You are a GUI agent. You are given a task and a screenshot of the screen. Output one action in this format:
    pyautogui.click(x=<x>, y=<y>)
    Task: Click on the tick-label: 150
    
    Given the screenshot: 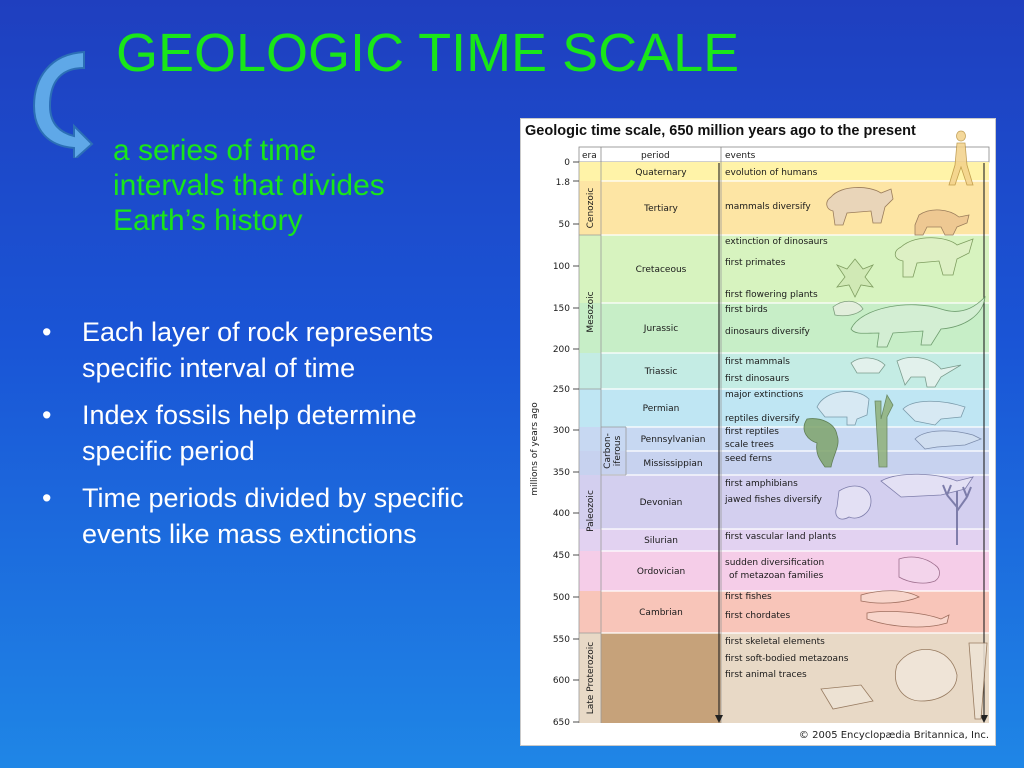 What is the action you would take?
    pyautogui.click(x=561, y=309)
    